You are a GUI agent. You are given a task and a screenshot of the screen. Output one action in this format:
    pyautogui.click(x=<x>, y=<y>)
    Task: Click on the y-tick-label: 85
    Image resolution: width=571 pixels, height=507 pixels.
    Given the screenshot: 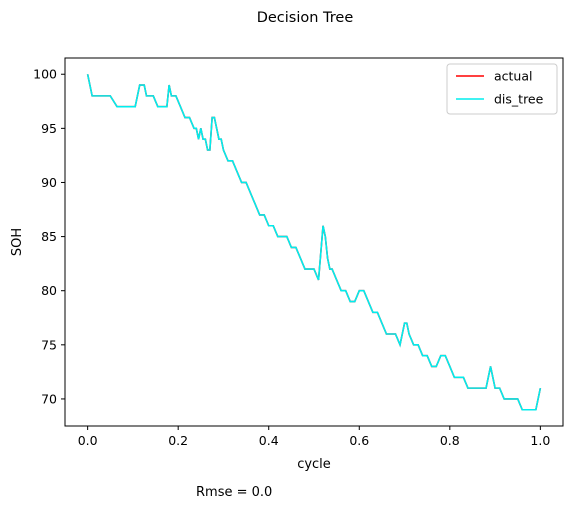 What is the action you would take?
    pyautogui.click(x=49, y=236)
    